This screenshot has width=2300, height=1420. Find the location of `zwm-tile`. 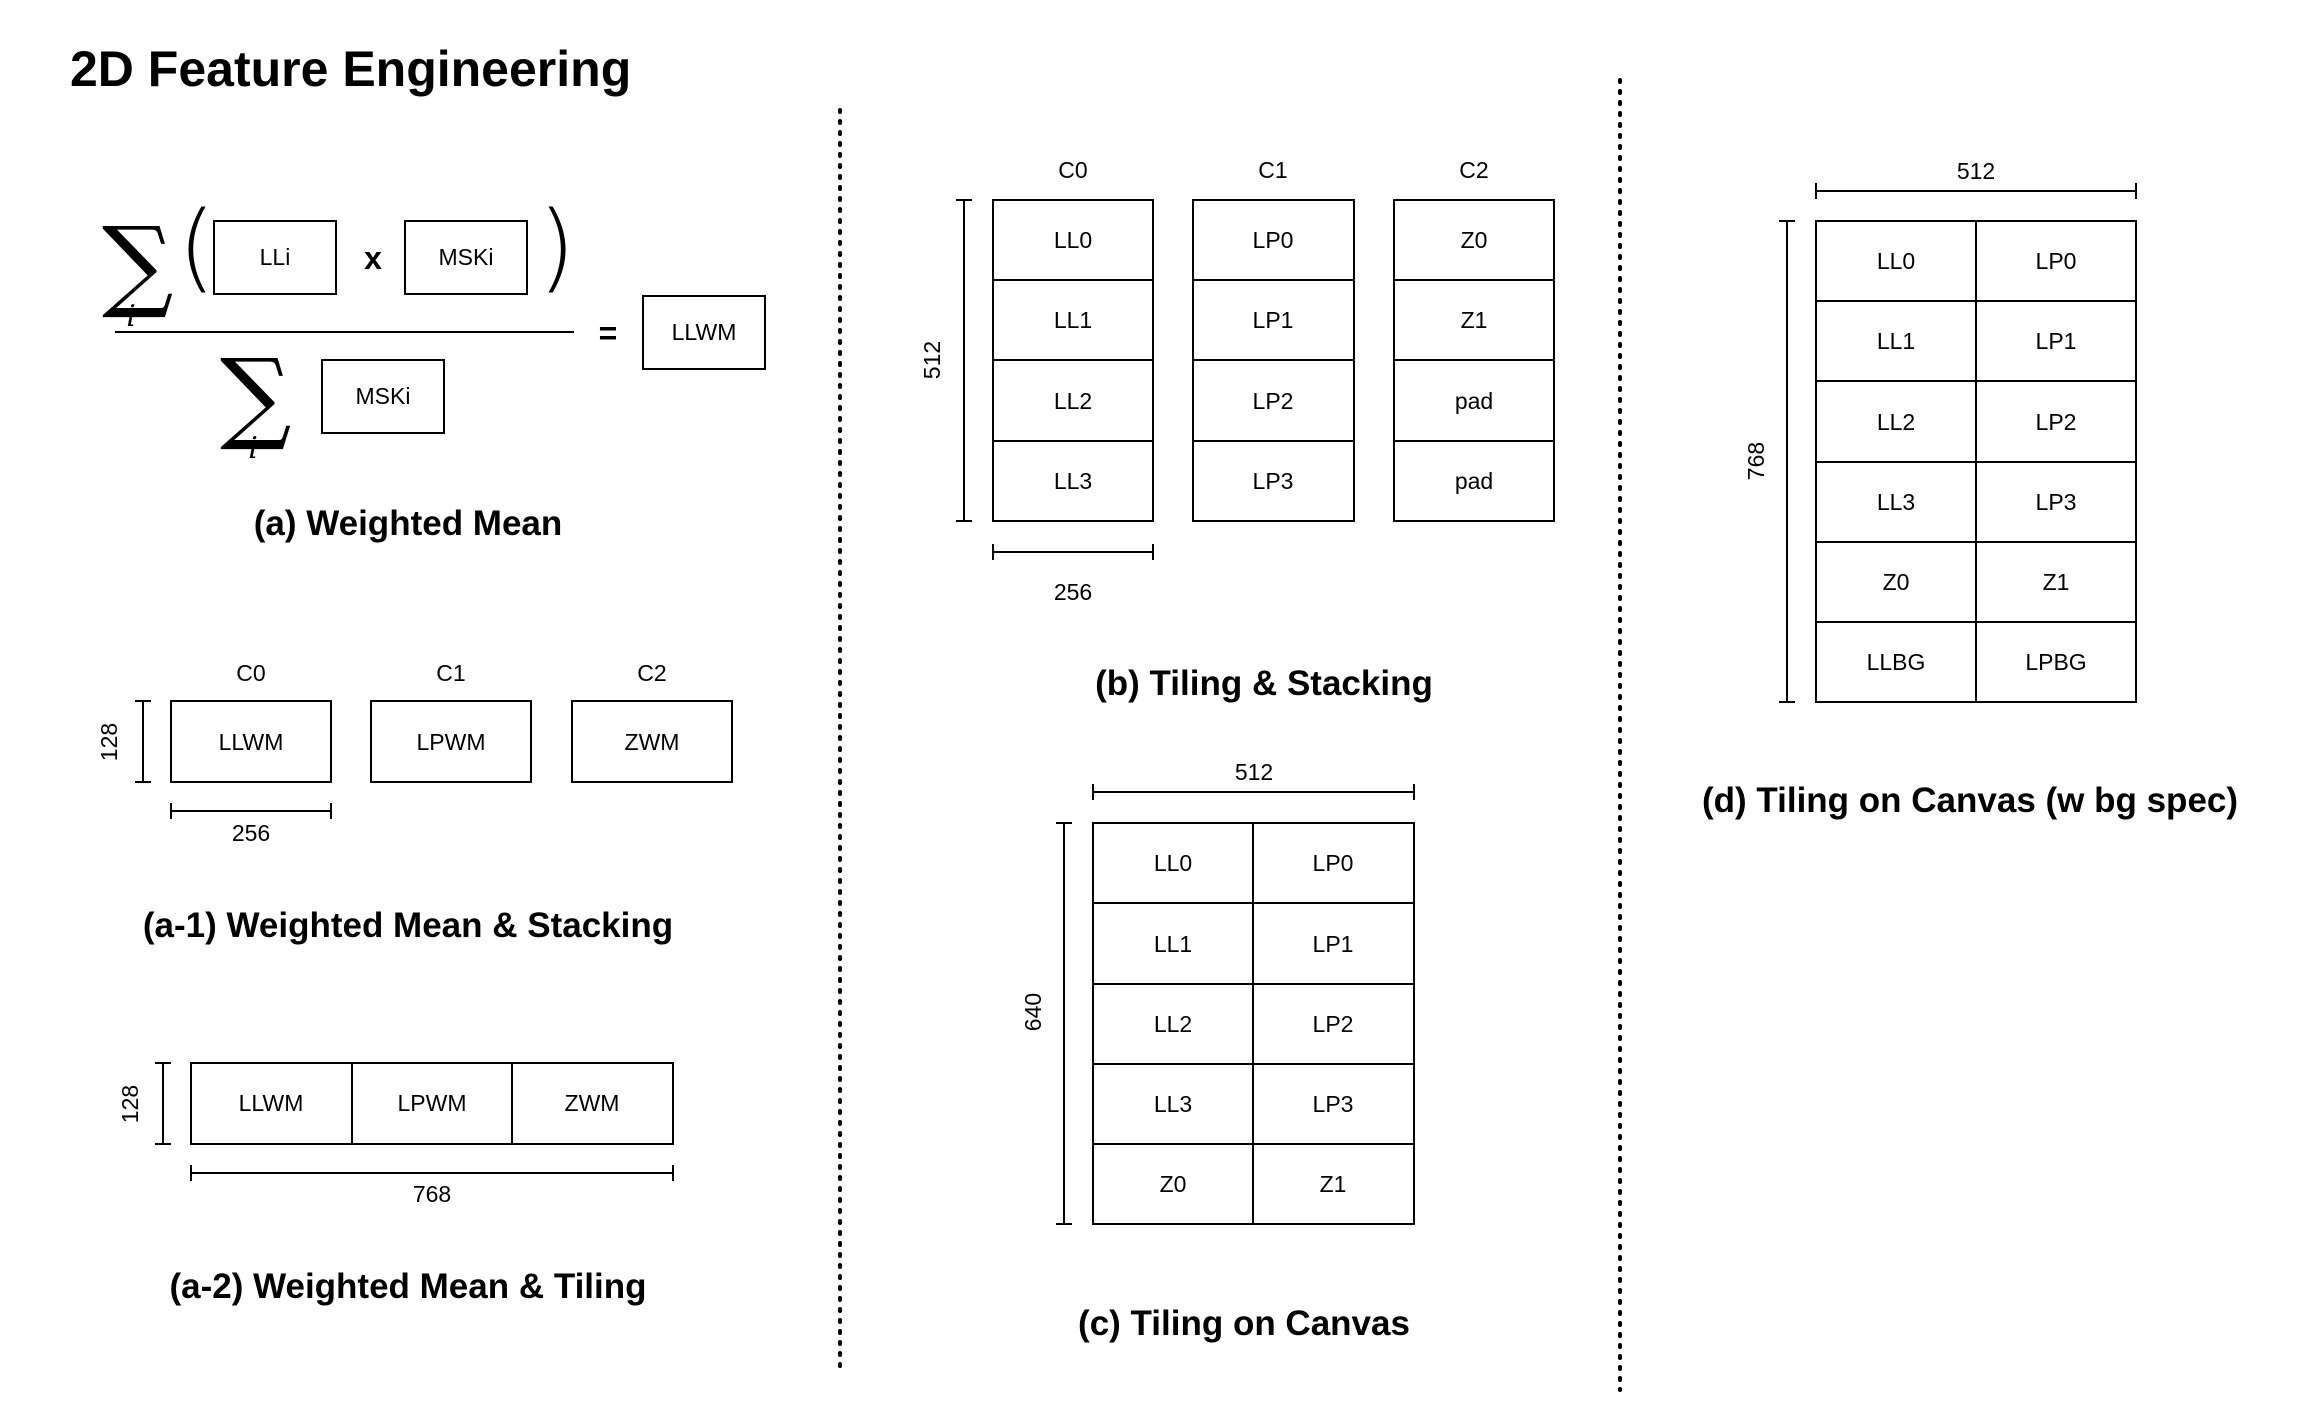

zwm-tile is located at coordinates (592, 1103).